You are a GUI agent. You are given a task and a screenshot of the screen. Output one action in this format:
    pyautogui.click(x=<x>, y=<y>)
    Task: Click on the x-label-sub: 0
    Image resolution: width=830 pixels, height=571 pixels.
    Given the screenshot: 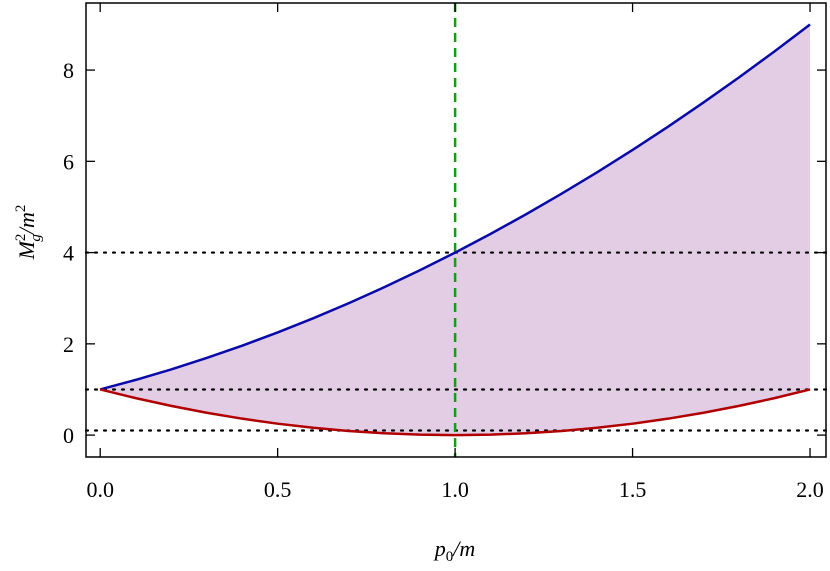 What is the action you would take?
    pyautogui.click(x=450, y=557)
    